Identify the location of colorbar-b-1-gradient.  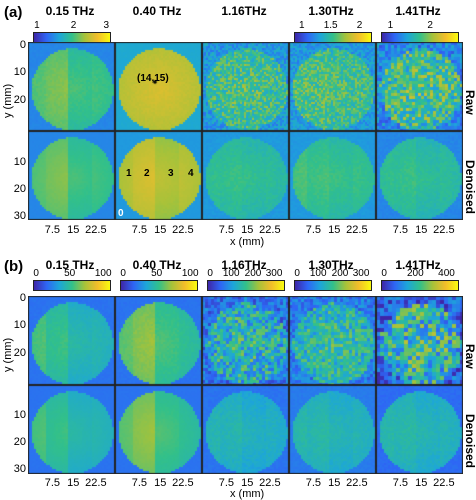
(72, 285).